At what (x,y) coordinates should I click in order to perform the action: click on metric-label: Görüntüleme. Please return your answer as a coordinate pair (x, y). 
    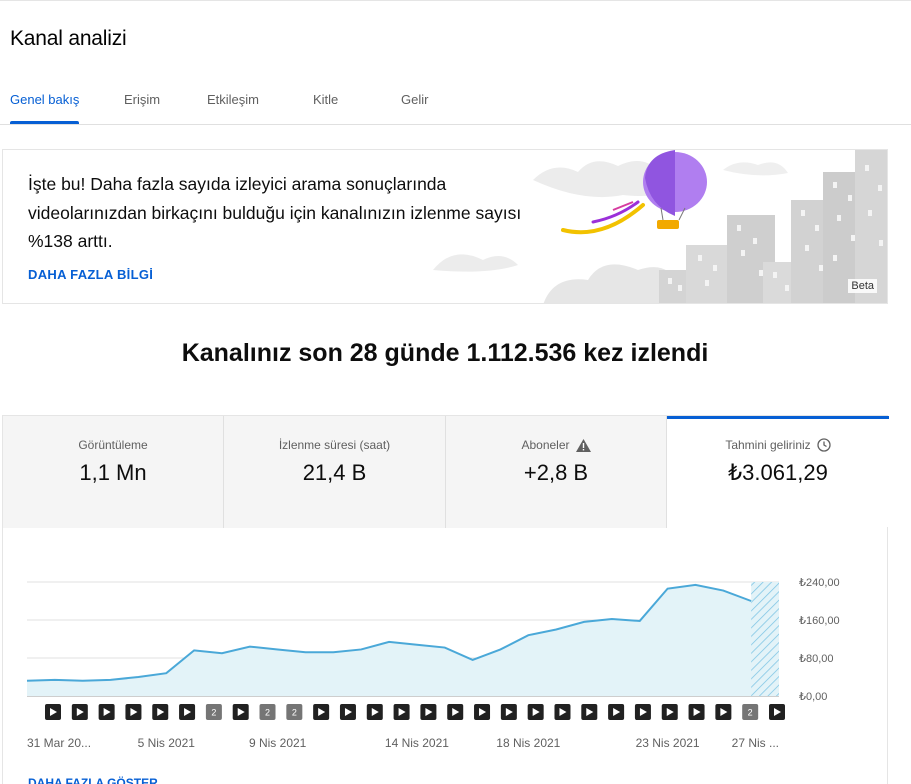
    Looking at the image, I should click on (113, 445).